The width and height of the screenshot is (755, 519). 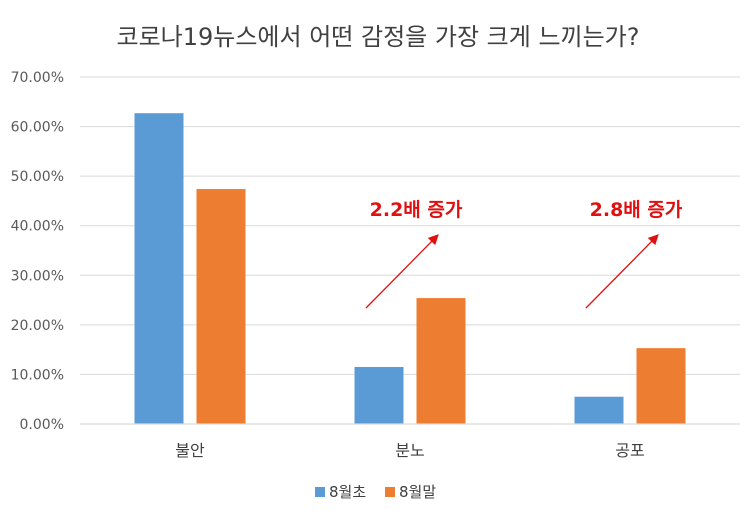 What do you see at coordinates (417, 492) in the screenshot?
I see `legend-label: 8월말` at bounding box center [417, 492].